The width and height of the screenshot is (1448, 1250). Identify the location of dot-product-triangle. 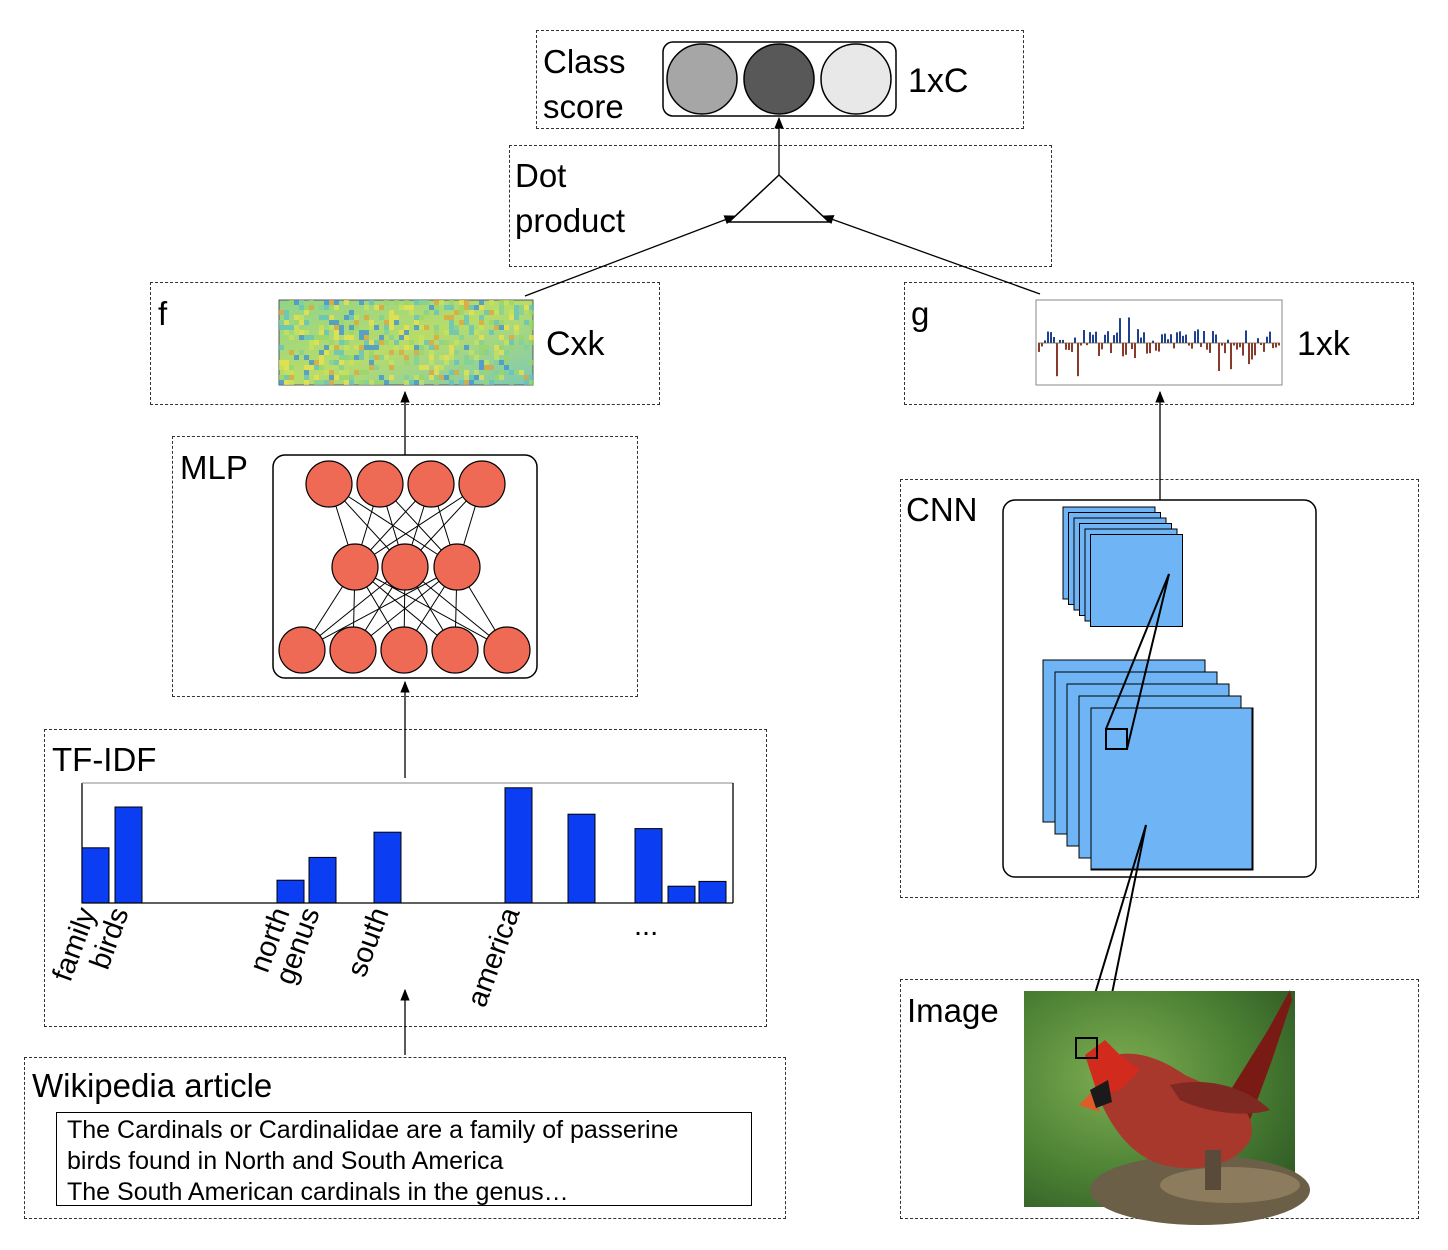
(779, 198).